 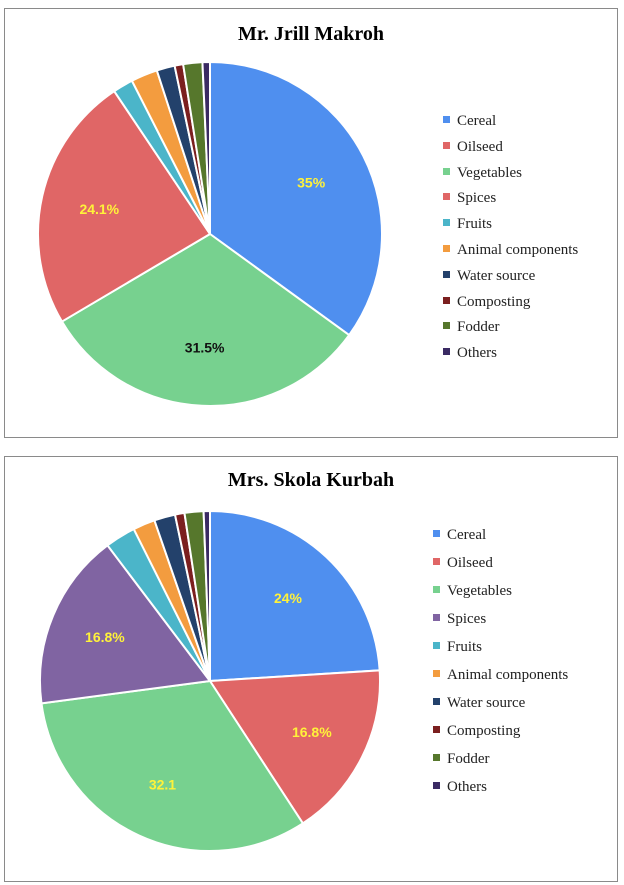 I want to click on chart-title-b: Mrs. Skola Kurbah, so click(x=311, y=480).